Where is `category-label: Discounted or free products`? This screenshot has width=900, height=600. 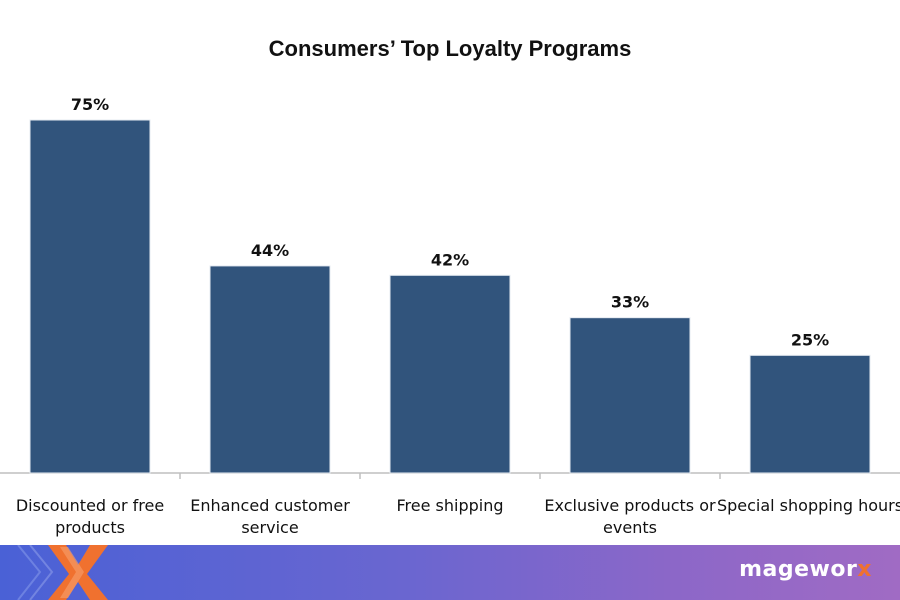
category-label: Discounted or free products is located at coordinates (90, 516).